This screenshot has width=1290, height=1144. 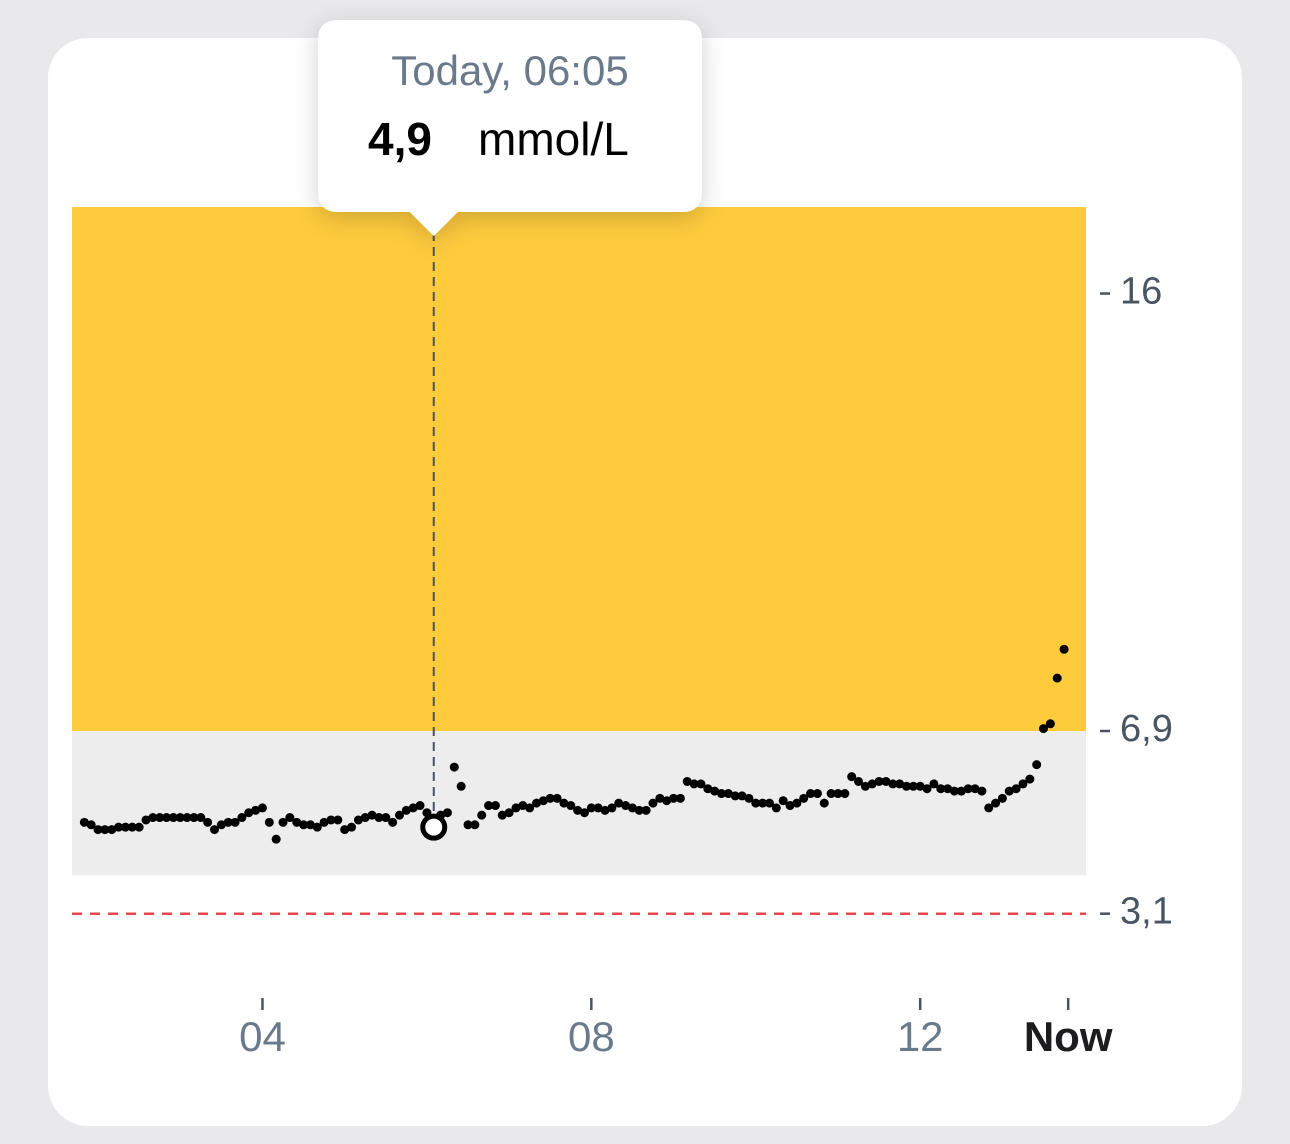 What do you see at coordinates (579, 803) in the screenshot?
I see `range-band` at bounding box center [579, 803].